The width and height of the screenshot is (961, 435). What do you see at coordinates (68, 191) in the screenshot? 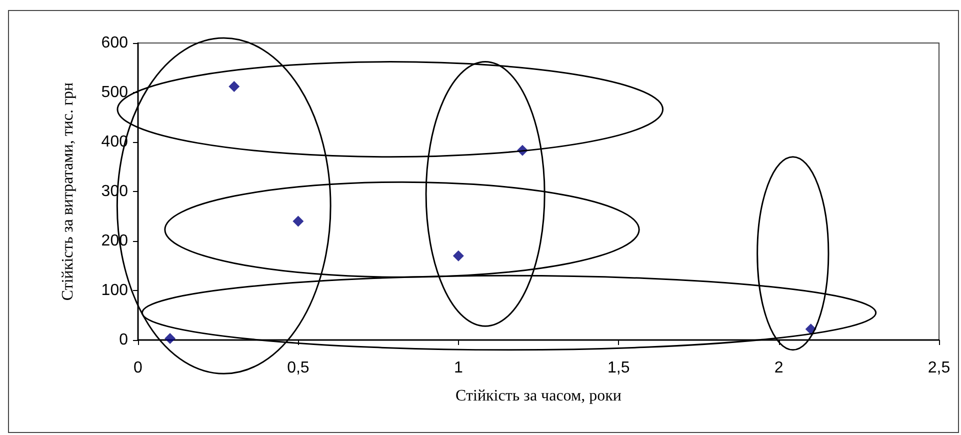
I see `y-axis-title: Стійкість за витратами, тис. грн` at bounding box center [68, 191].